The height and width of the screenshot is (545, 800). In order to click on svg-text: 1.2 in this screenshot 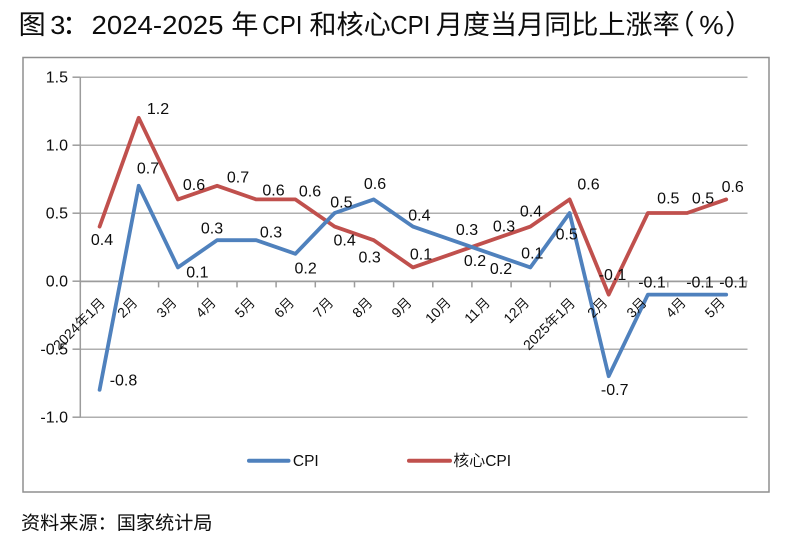, I will do `click(158, 109)`.